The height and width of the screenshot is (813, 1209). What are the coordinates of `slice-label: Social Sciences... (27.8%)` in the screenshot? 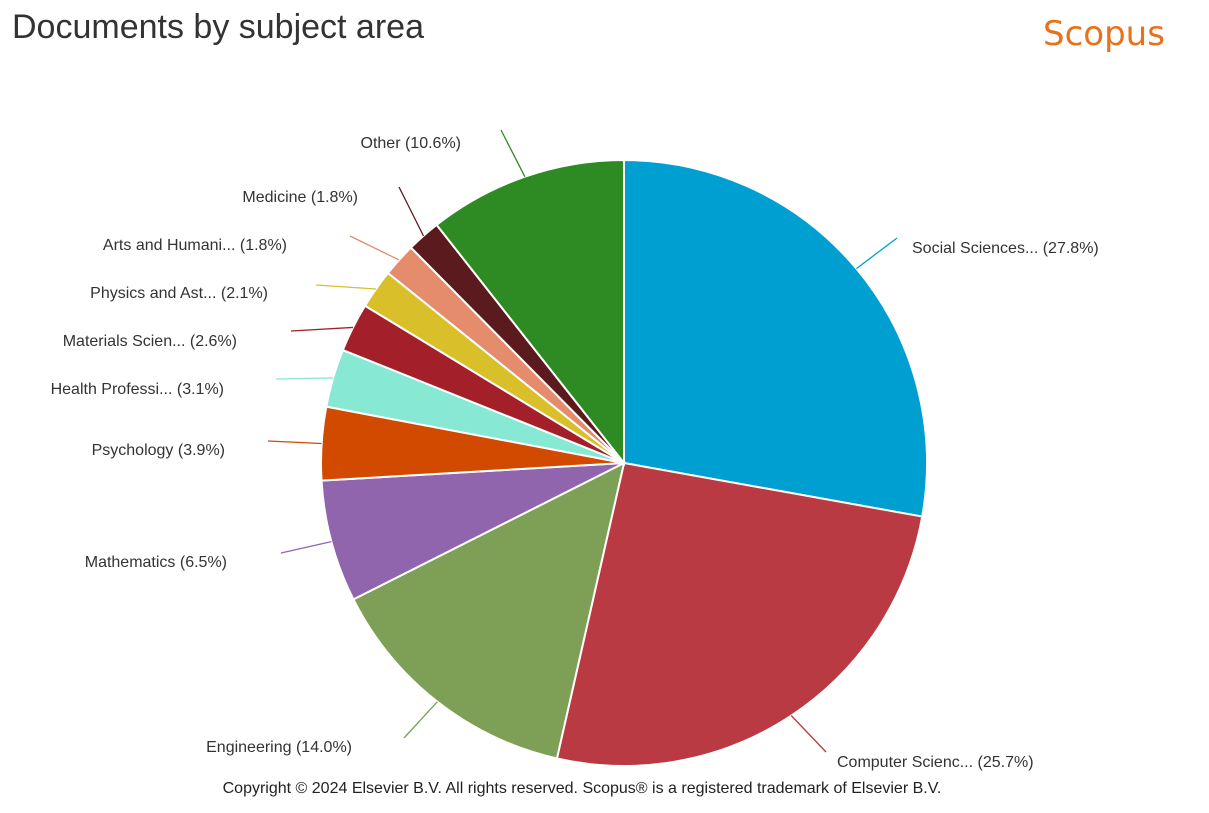 It's located at (1005, 248).